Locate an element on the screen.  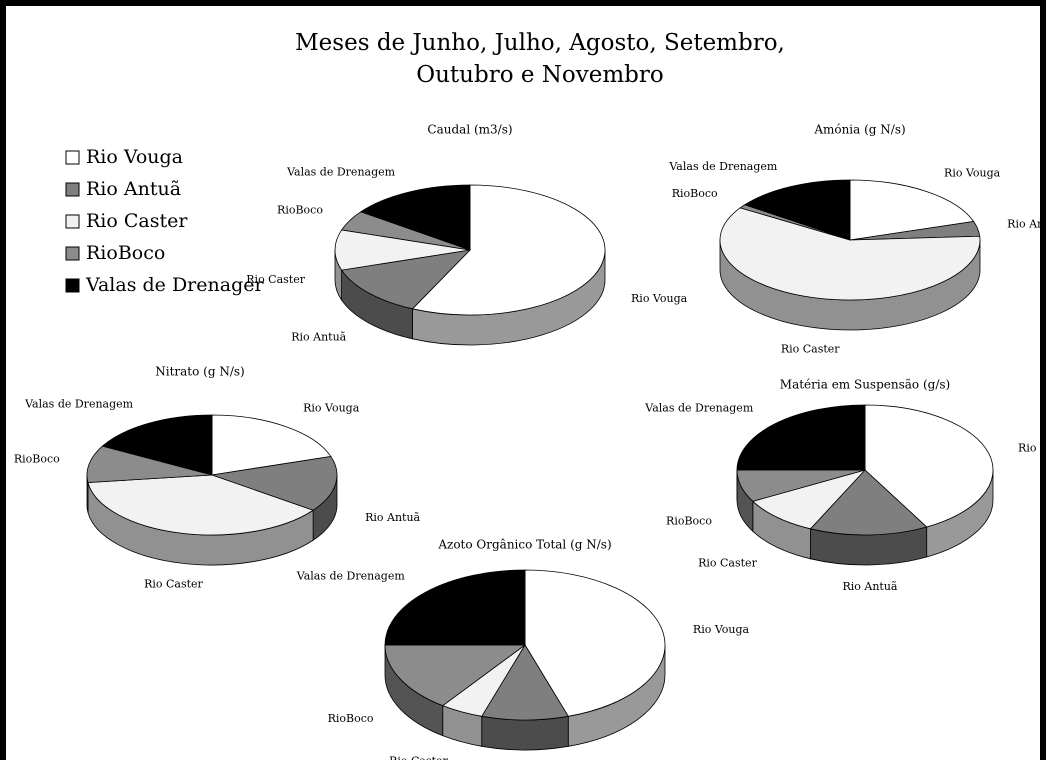
pie-title: Caudal (m3/s) is located at coordinates (469, 130).